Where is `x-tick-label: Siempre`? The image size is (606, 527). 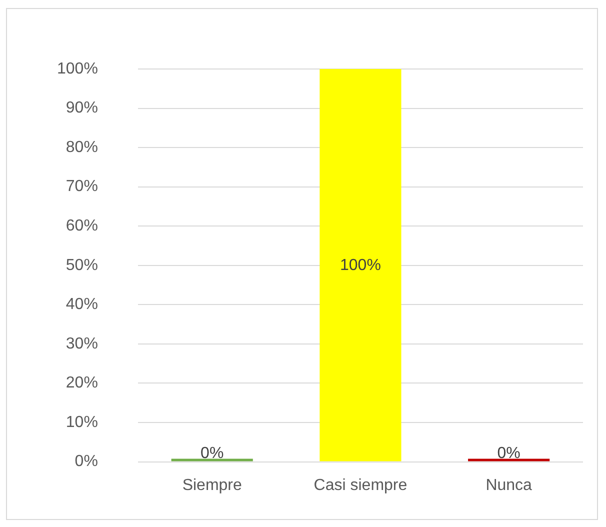 x-tick-label: Siempre is located at coordinates (212, 485).